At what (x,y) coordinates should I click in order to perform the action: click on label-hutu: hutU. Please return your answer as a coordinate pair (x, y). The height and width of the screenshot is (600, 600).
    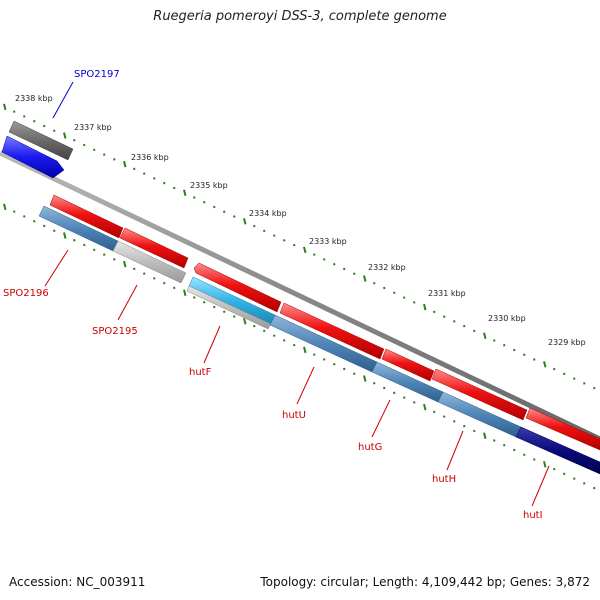
    Looking at the image, I should click on (294, 415).